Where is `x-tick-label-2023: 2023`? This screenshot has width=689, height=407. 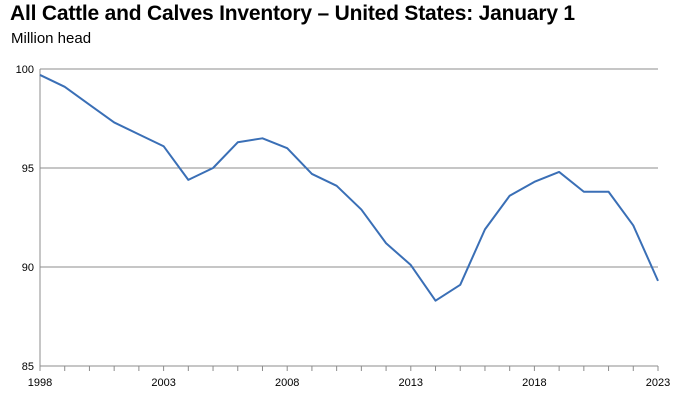 x-tick-label-2023: 2023 is located at coordinates (658, 383).